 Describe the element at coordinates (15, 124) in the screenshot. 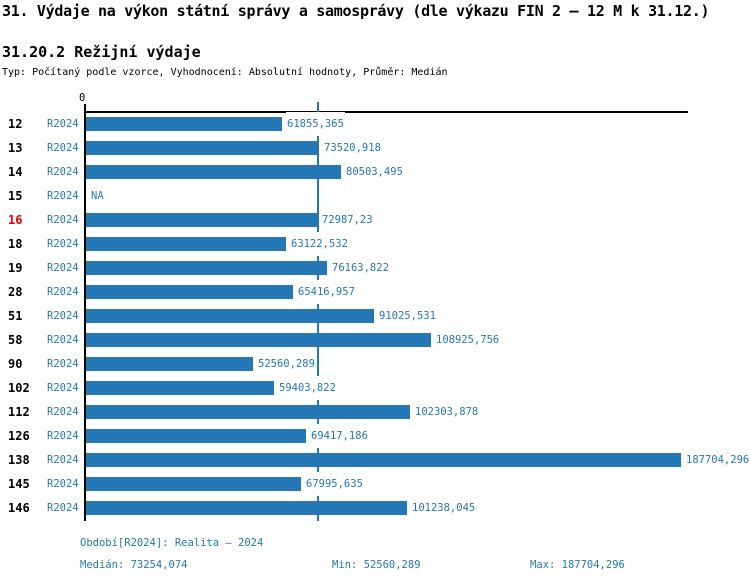

I see `row-number: 12` at that location.